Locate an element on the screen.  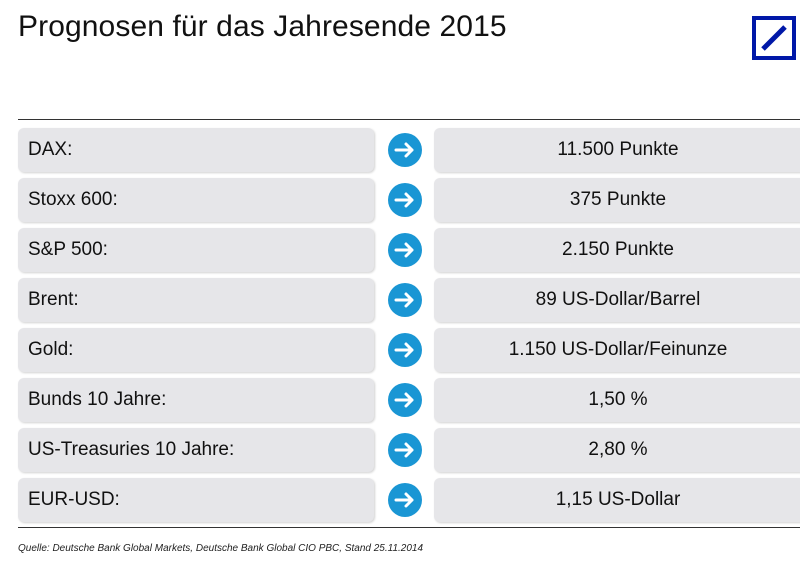
deutsche-bank-logo is located at coordinates (774, 38).